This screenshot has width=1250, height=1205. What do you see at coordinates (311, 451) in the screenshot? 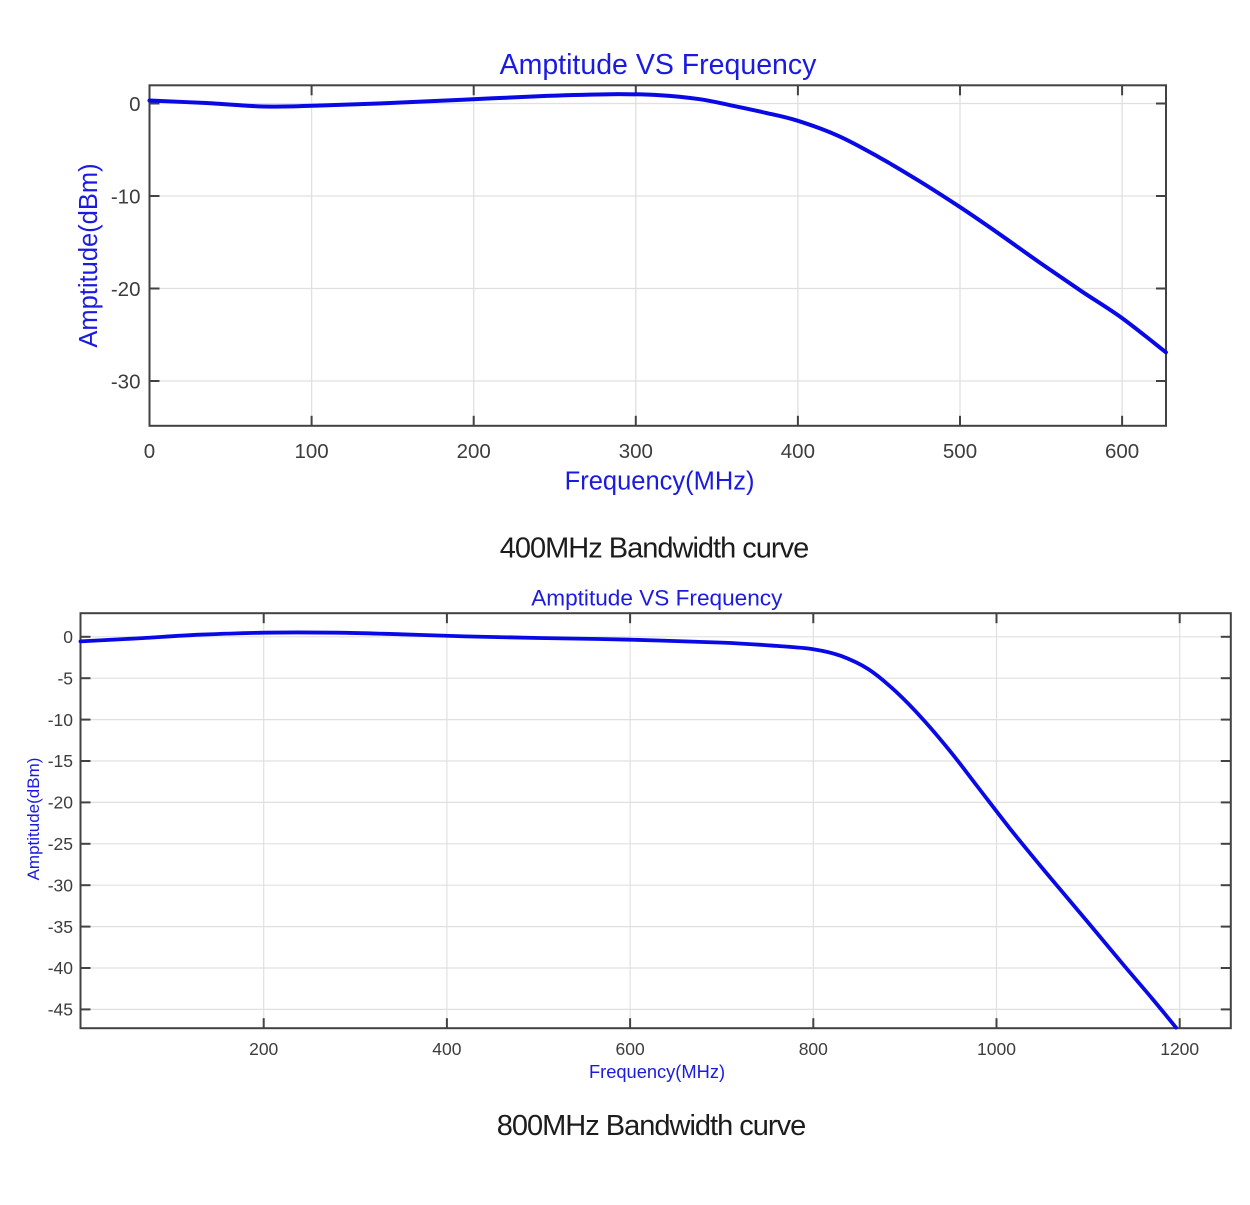
I see `svg-text: 100` at bounding box center [311, 451].